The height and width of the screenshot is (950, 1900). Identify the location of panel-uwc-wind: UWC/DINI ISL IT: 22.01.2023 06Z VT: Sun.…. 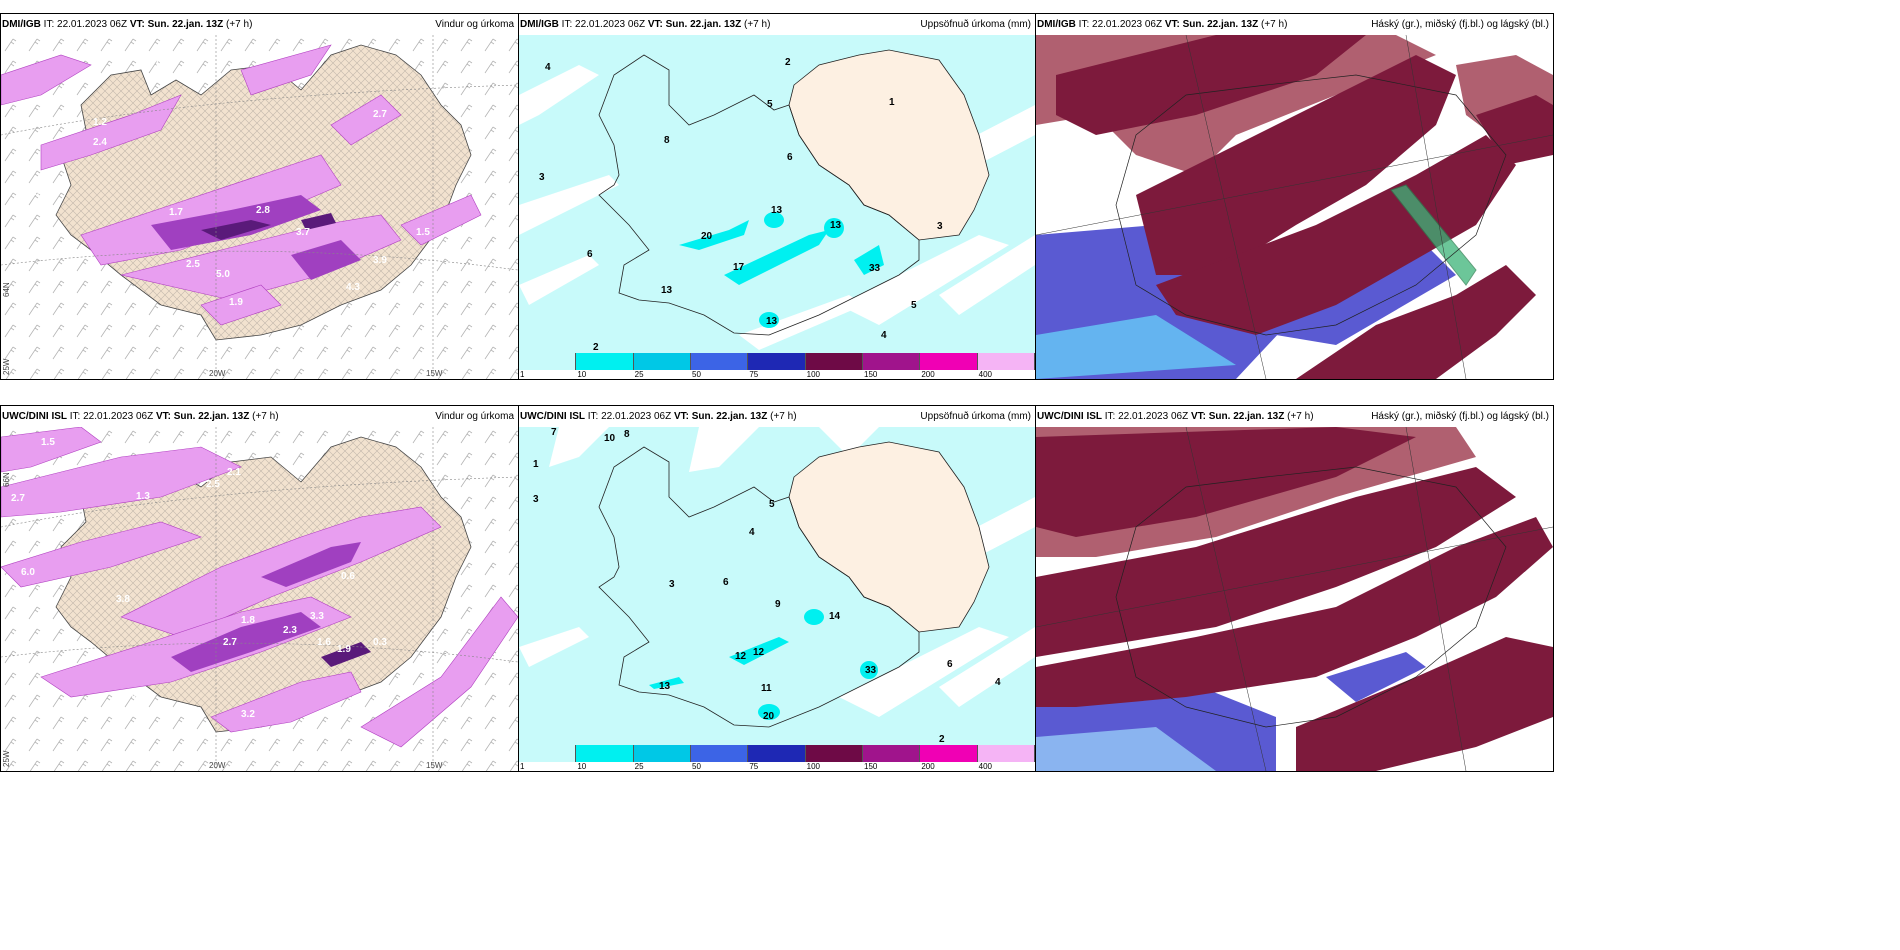
(259, 588).